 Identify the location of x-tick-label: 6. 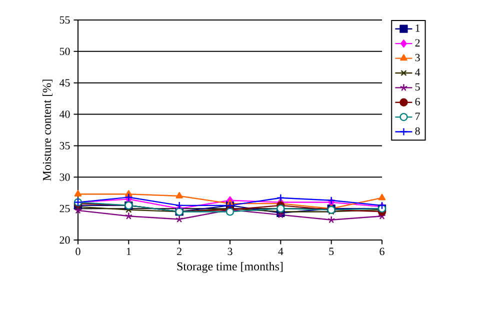
(382, 252).